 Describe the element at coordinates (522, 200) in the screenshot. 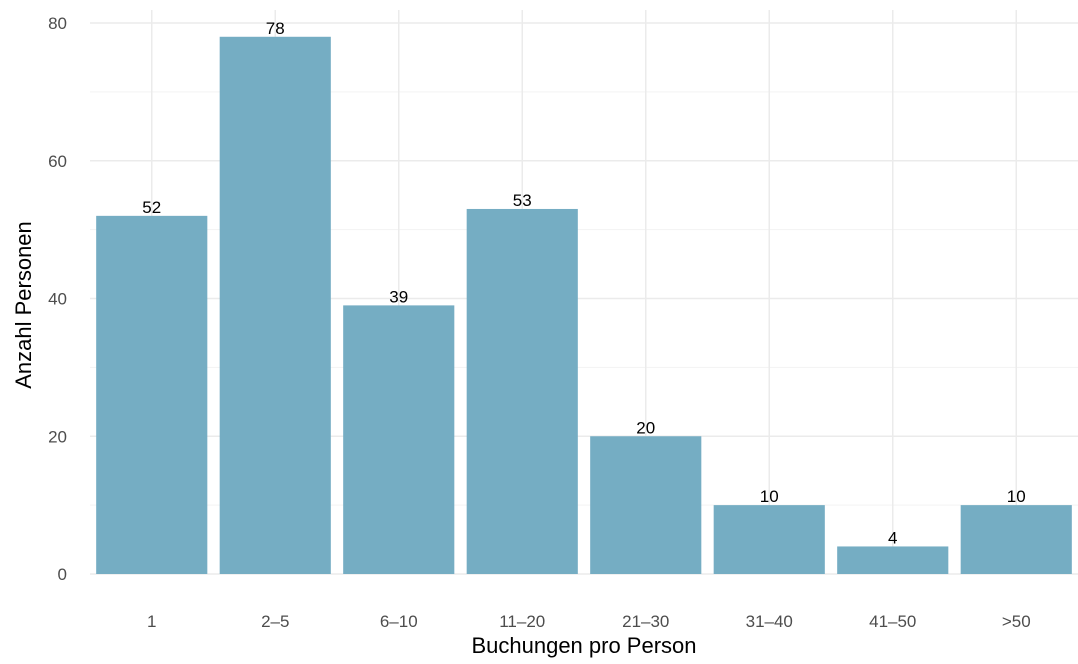

I see `data-label: 53` at that location.